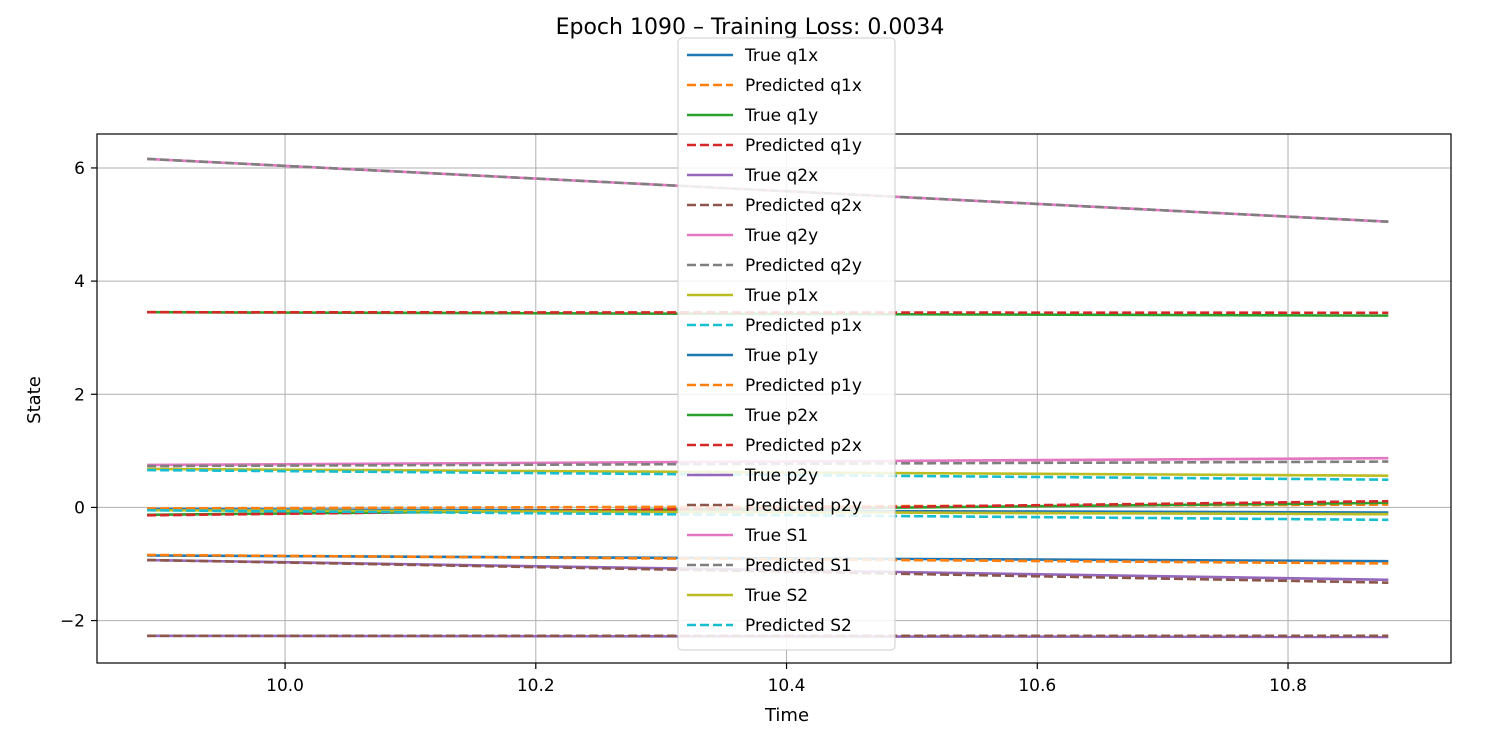 The height and width of the screenshot is (755, 1500). What do you see at coordinates (798, 566) in the screenshot?
I see `legend-label: Predicted S1` at bounding box center [798, 566].